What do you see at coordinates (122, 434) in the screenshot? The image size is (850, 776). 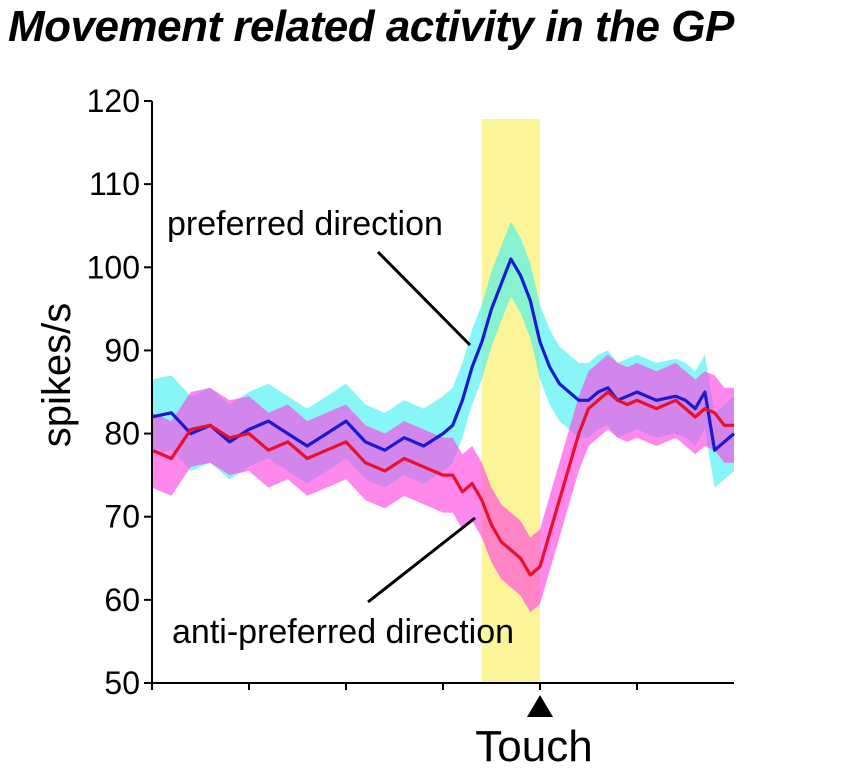 I see `y-tick-label: 80` at bounding box center [122, 434].